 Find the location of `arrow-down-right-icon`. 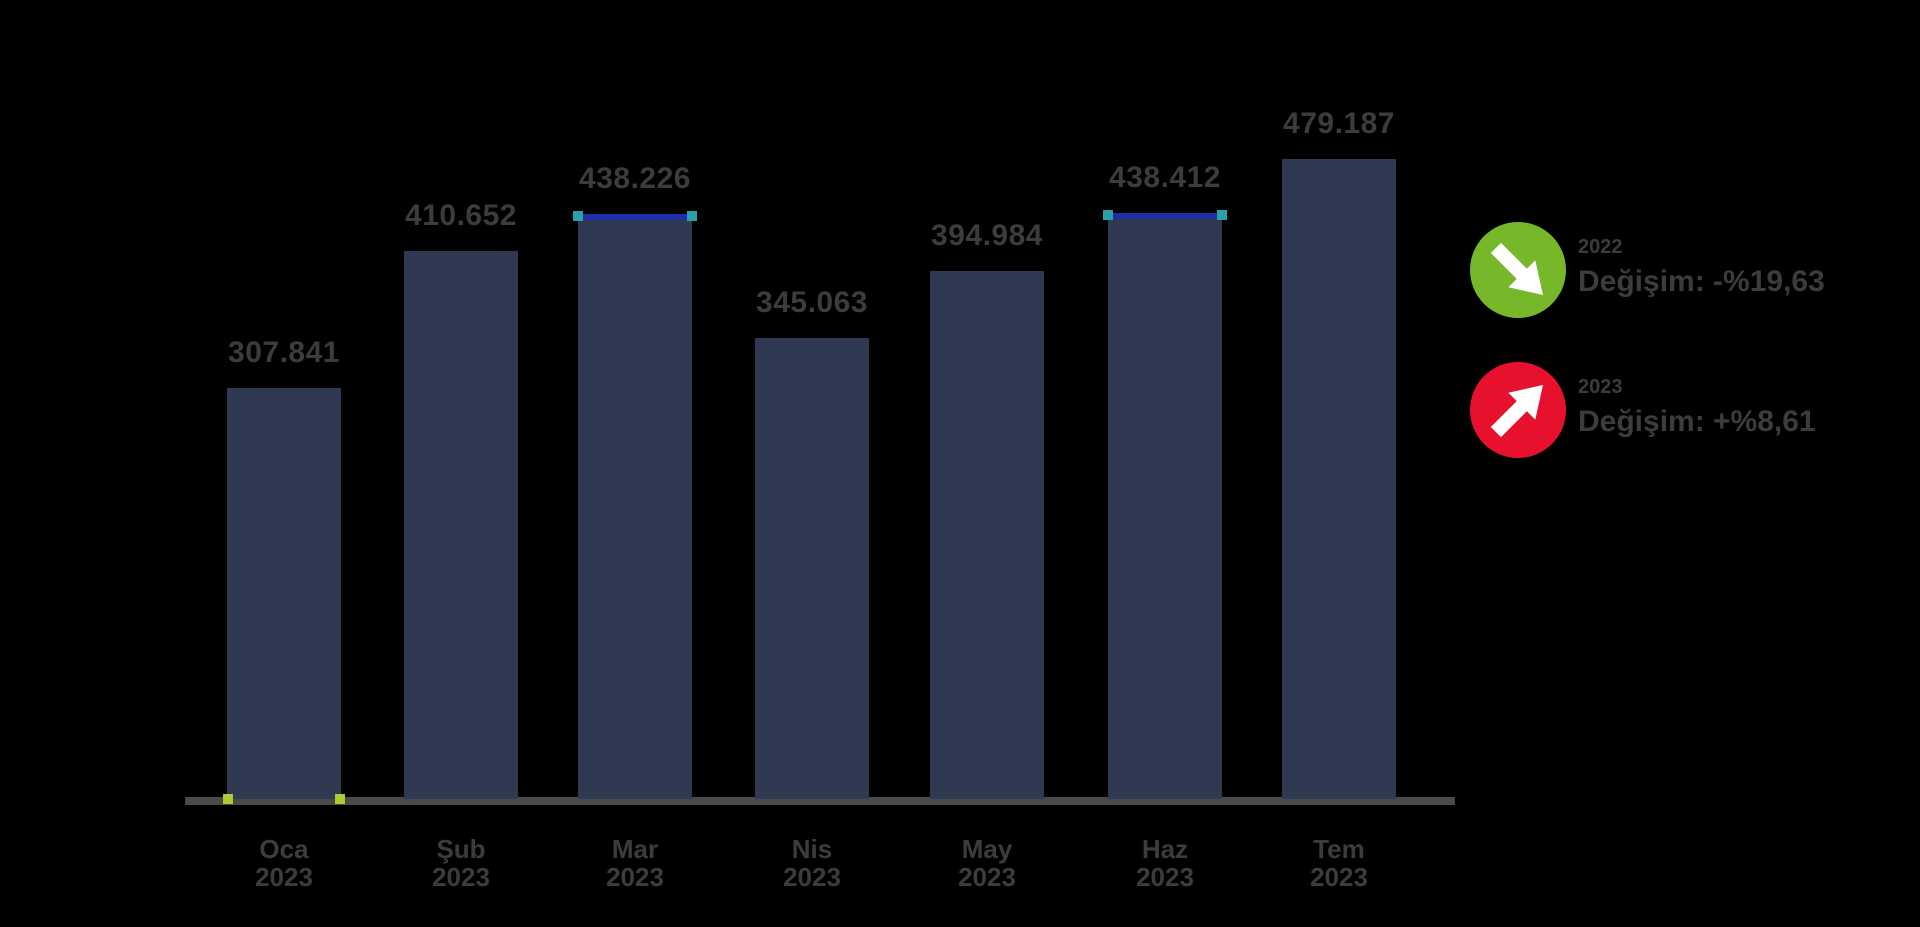

arrow-down-right-icon is located at coordinates (1516, 268).